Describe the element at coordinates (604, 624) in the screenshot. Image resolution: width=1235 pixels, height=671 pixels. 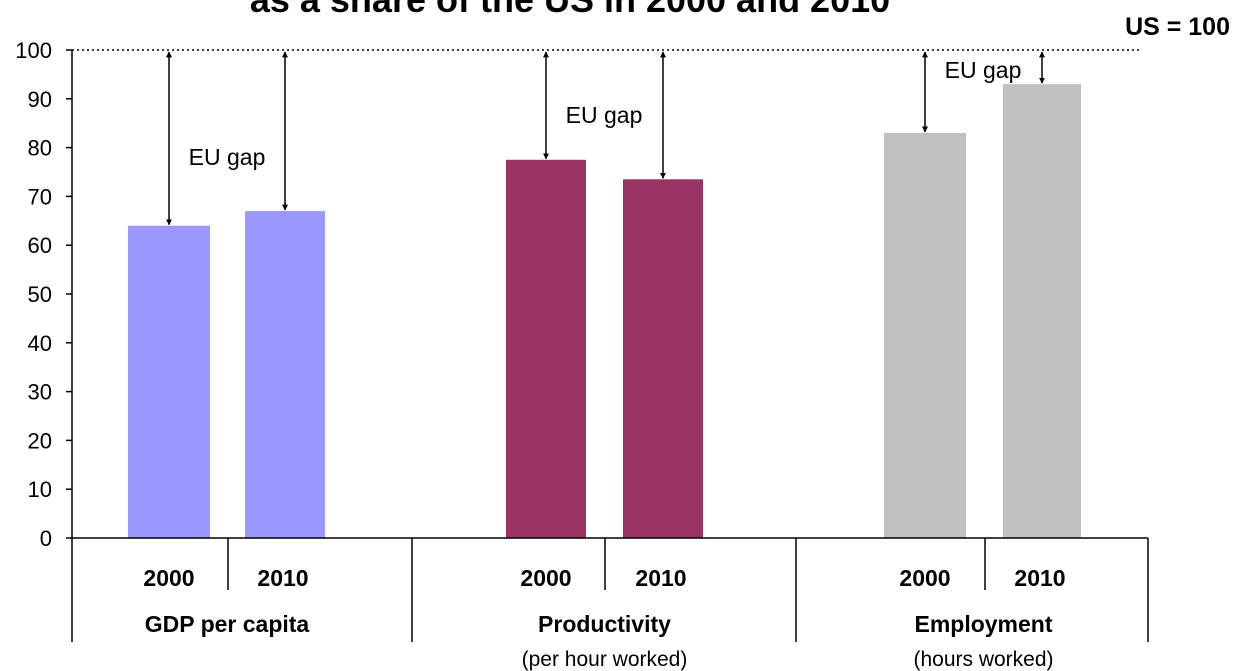
I see `group-label: Productivity` at that location.